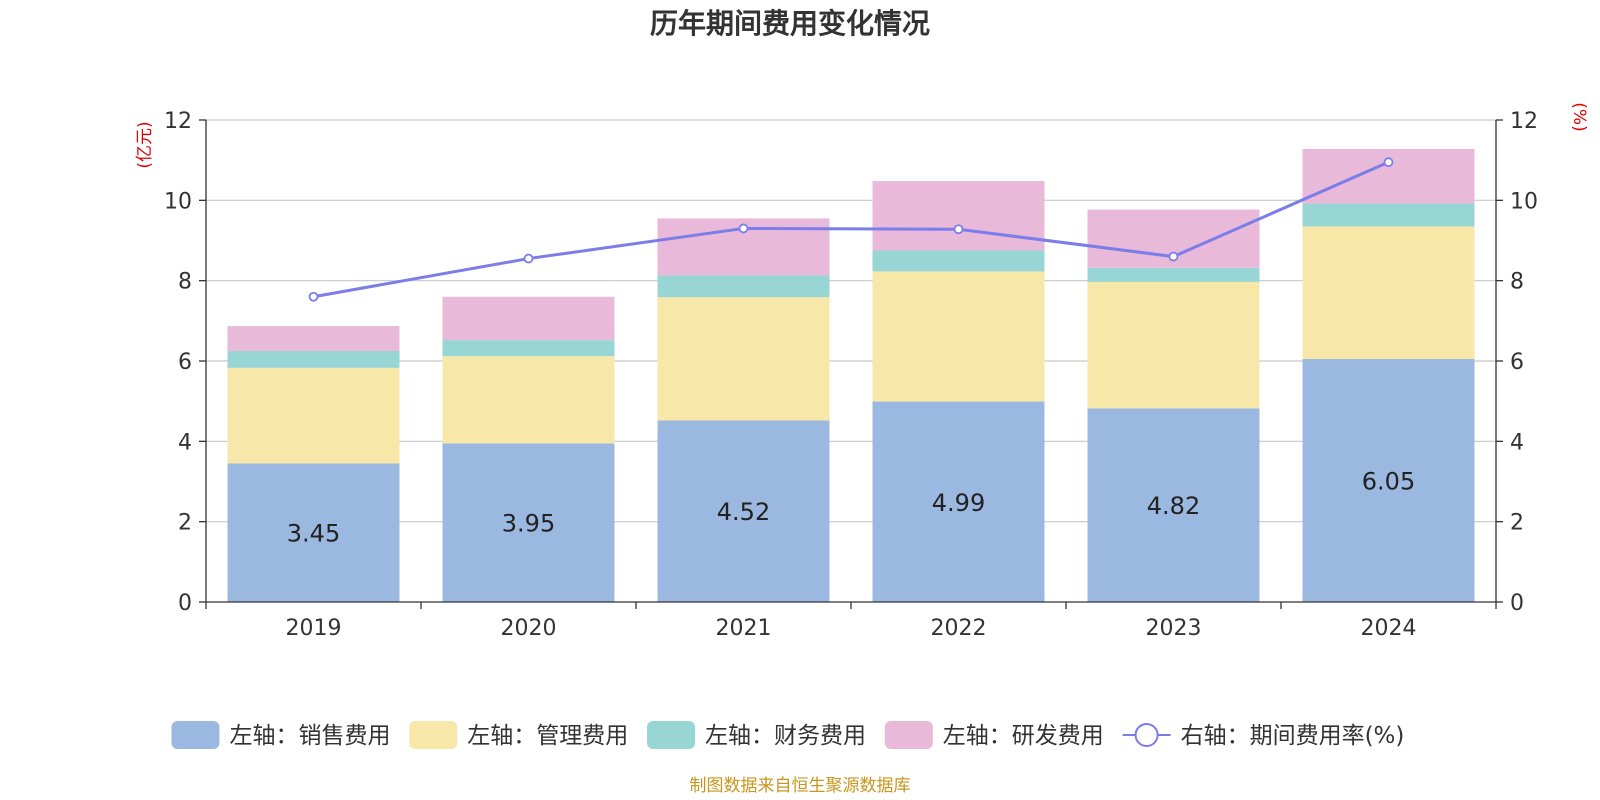  I want to click on right-tick-label: 10, so click(1524, 201).